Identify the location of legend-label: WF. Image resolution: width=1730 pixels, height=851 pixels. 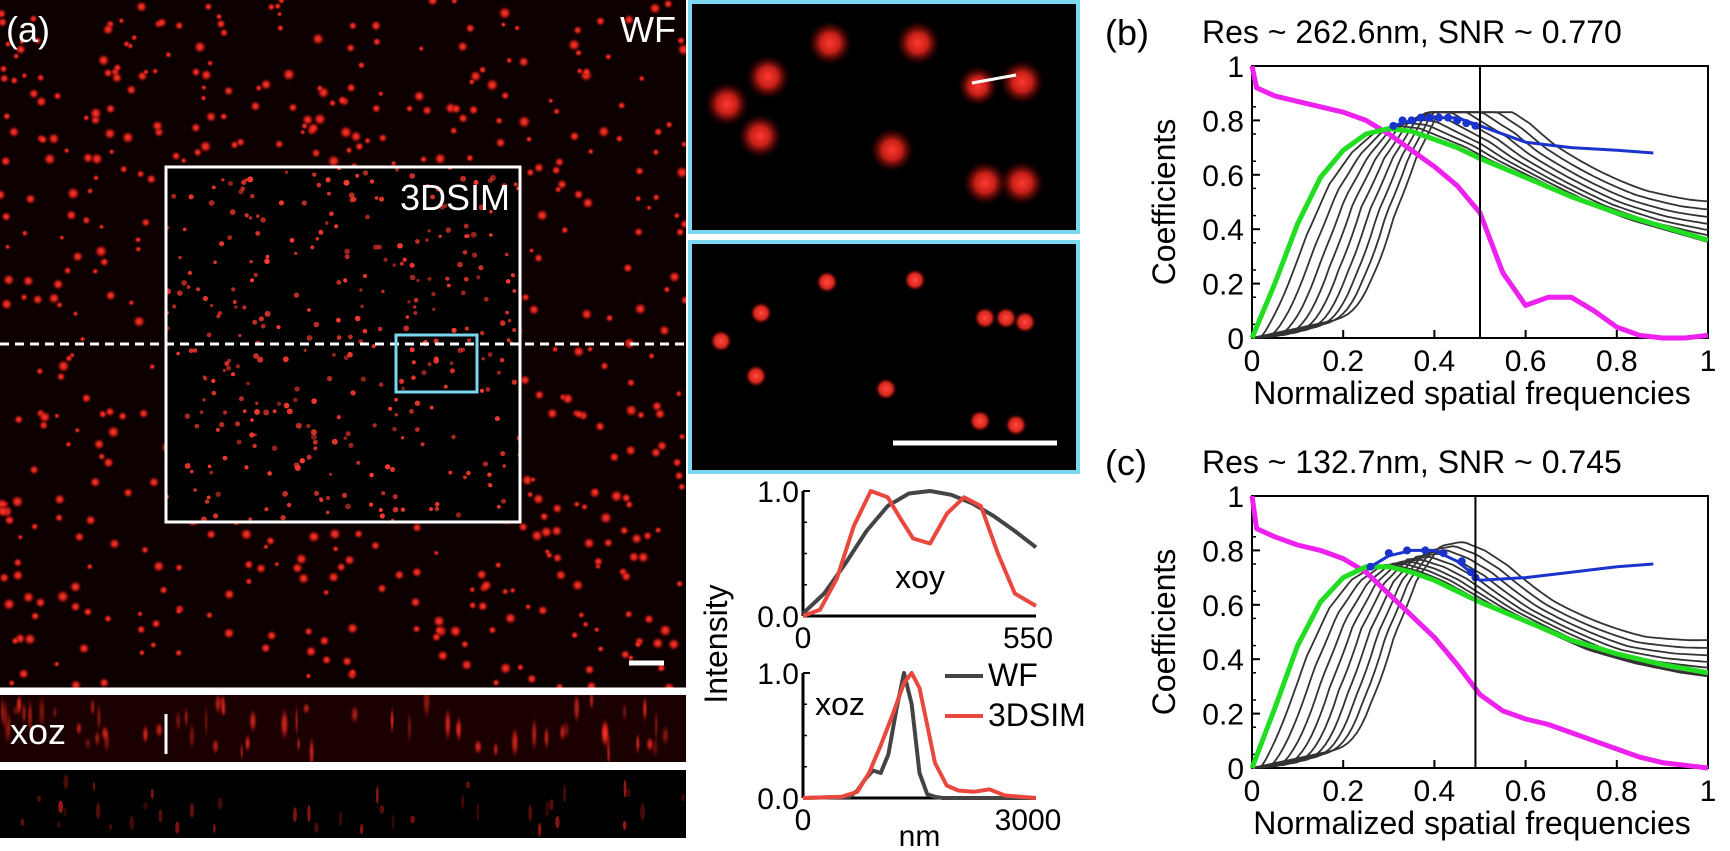
(1013, 675).